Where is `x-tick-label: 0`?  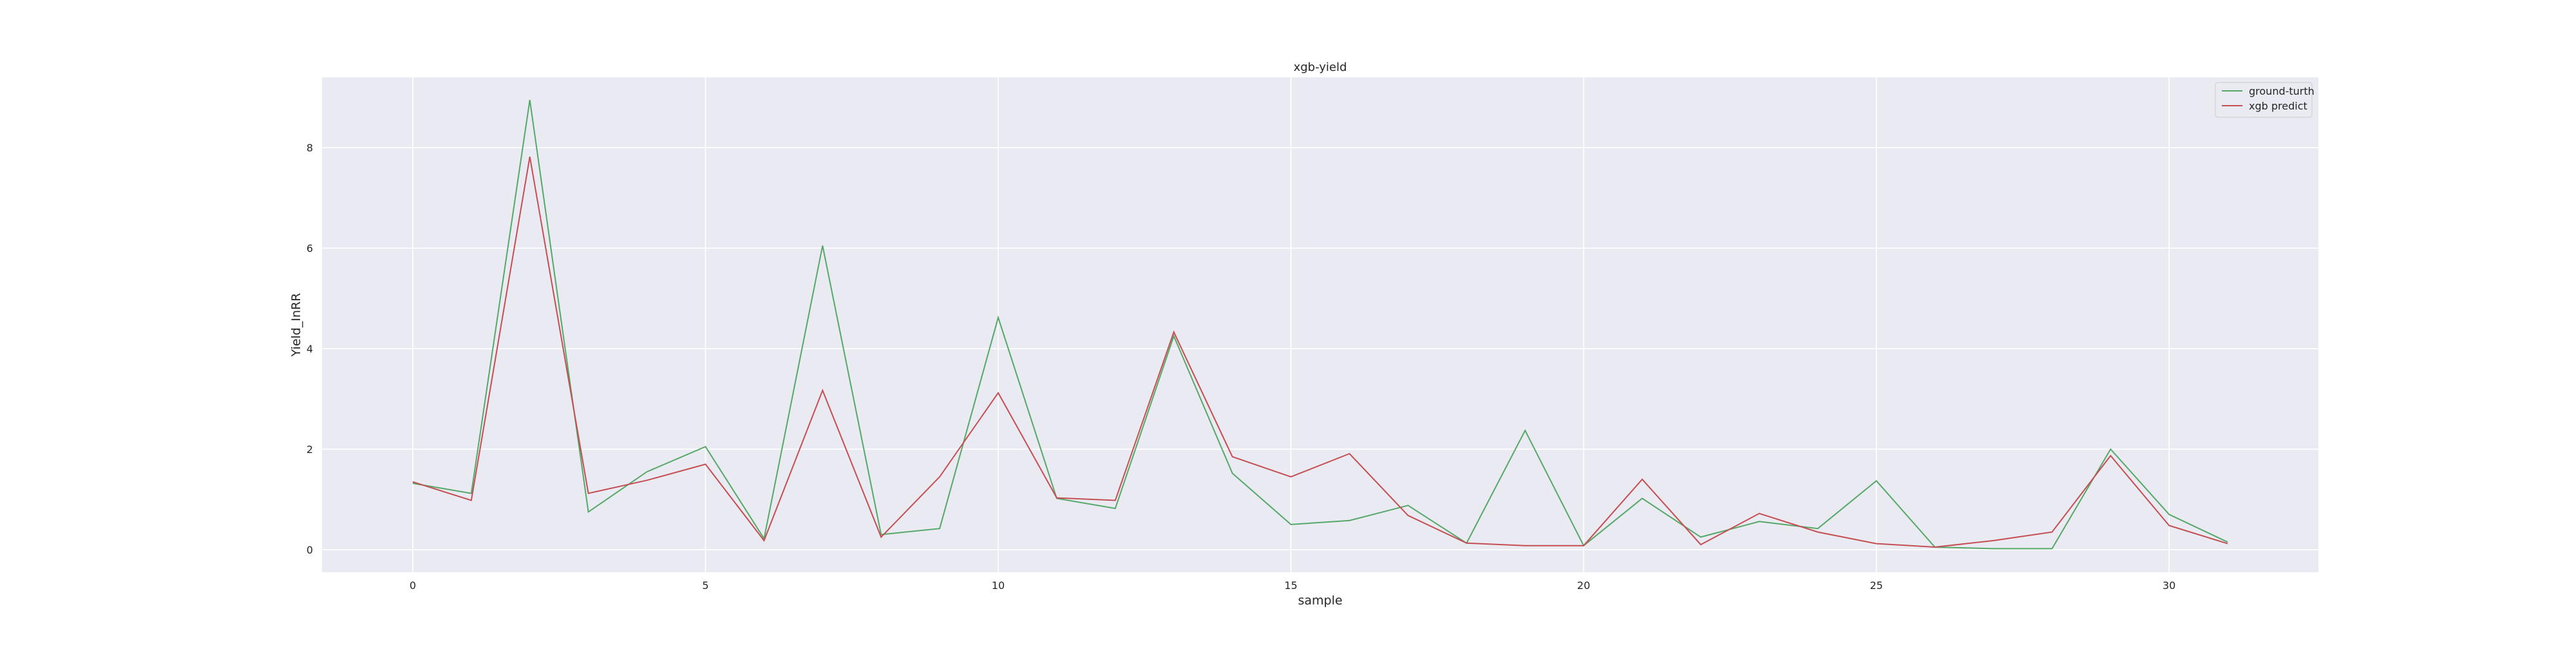
x-tick-label: 0 is located at coordinates (413, 585).